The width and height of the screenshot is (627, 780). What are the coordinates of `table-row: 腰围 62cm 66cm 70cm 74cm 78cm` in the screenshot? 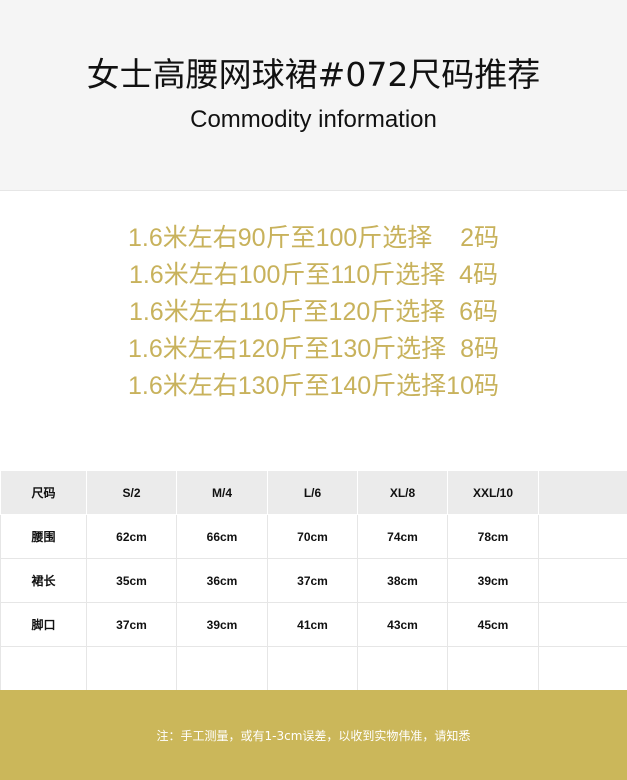 It's located at (313, 536).